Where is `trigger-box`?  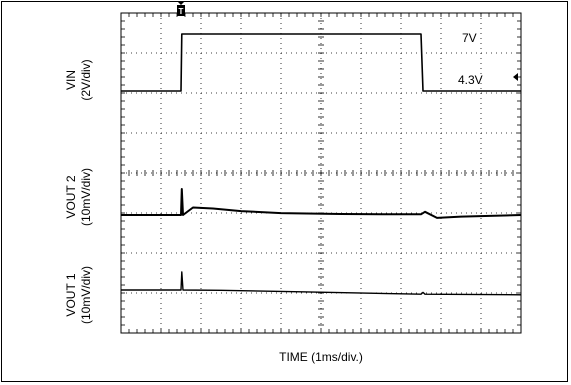
trigger-box is located at coordinates (181, 10).